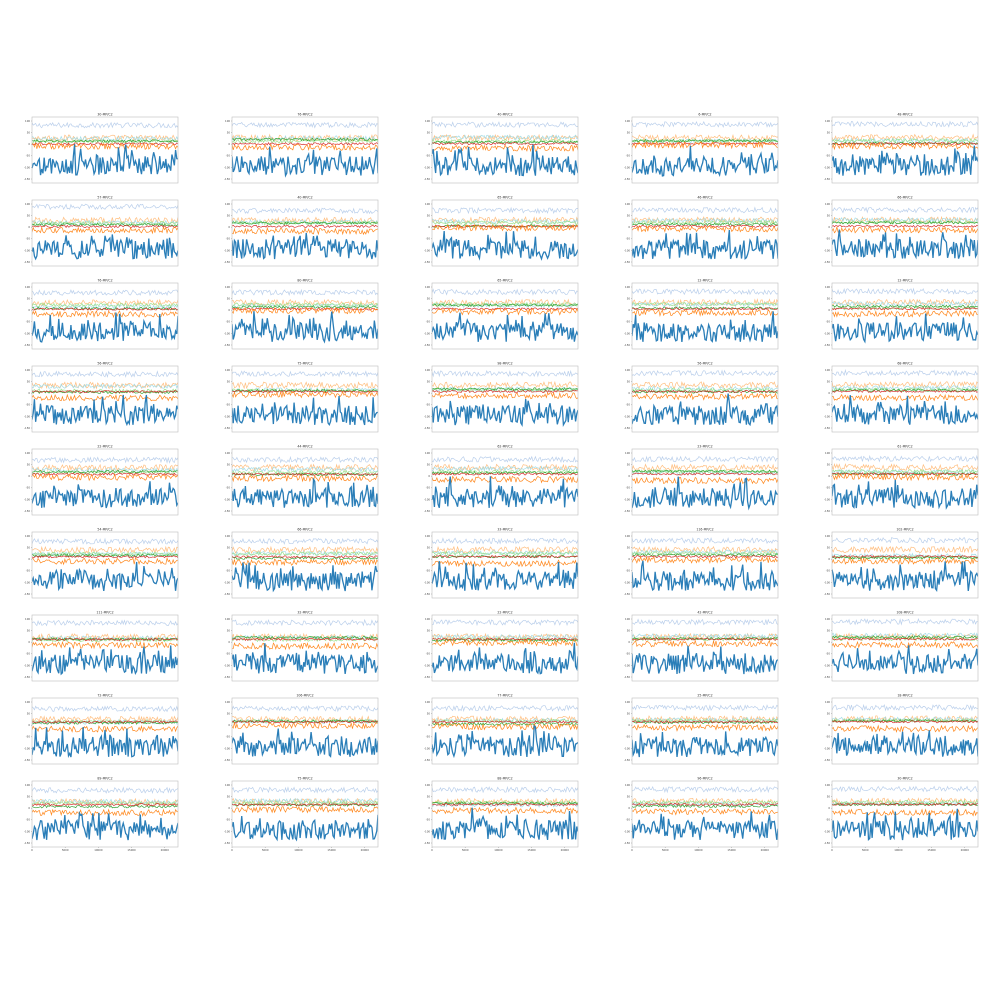 This screenshot has width=1000, height=1000. I want to click on panel-title: 44-MP/C2, so click(304, 447).